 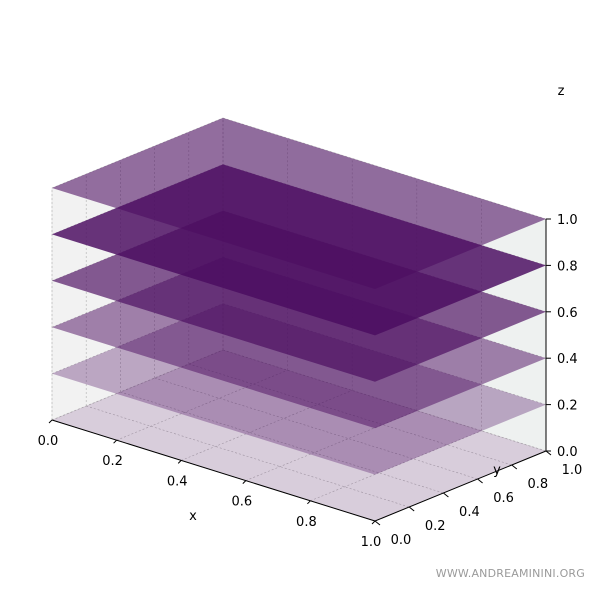 I want to click on watermark: WWW.ANDREAMININI.ORG, so click(x=510, y=573).